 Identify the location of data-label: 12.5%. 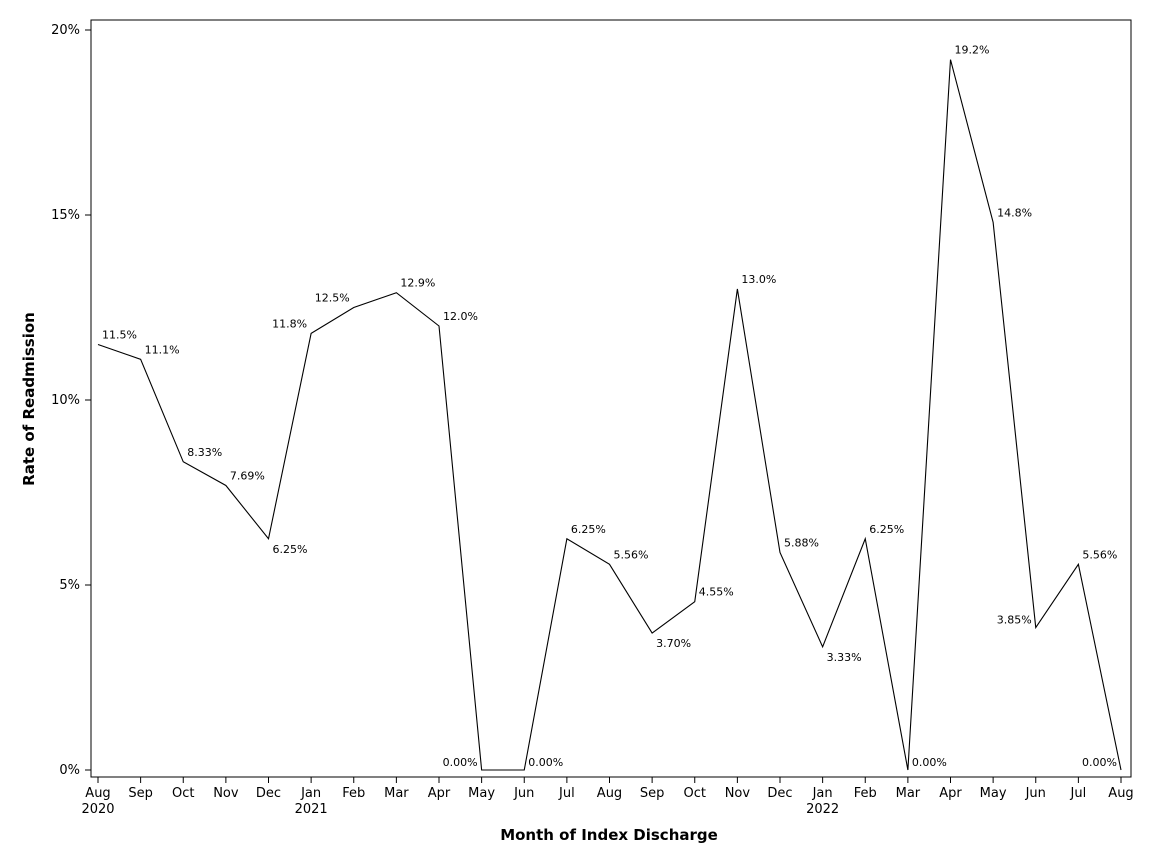
(332, 298).